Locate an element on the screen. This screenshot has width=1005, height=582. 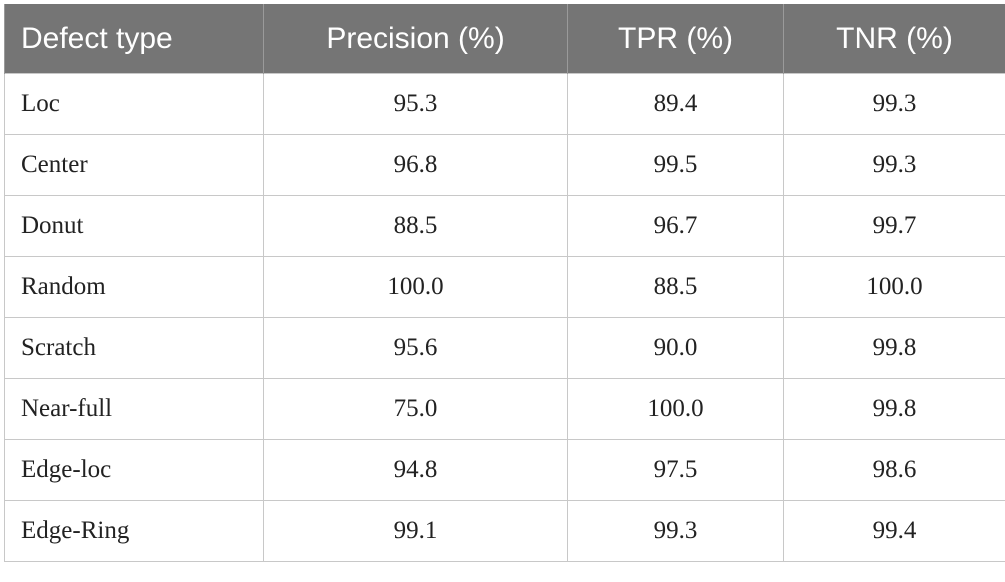
cell-defect-type: Donut is located at coordinates (134, 226).